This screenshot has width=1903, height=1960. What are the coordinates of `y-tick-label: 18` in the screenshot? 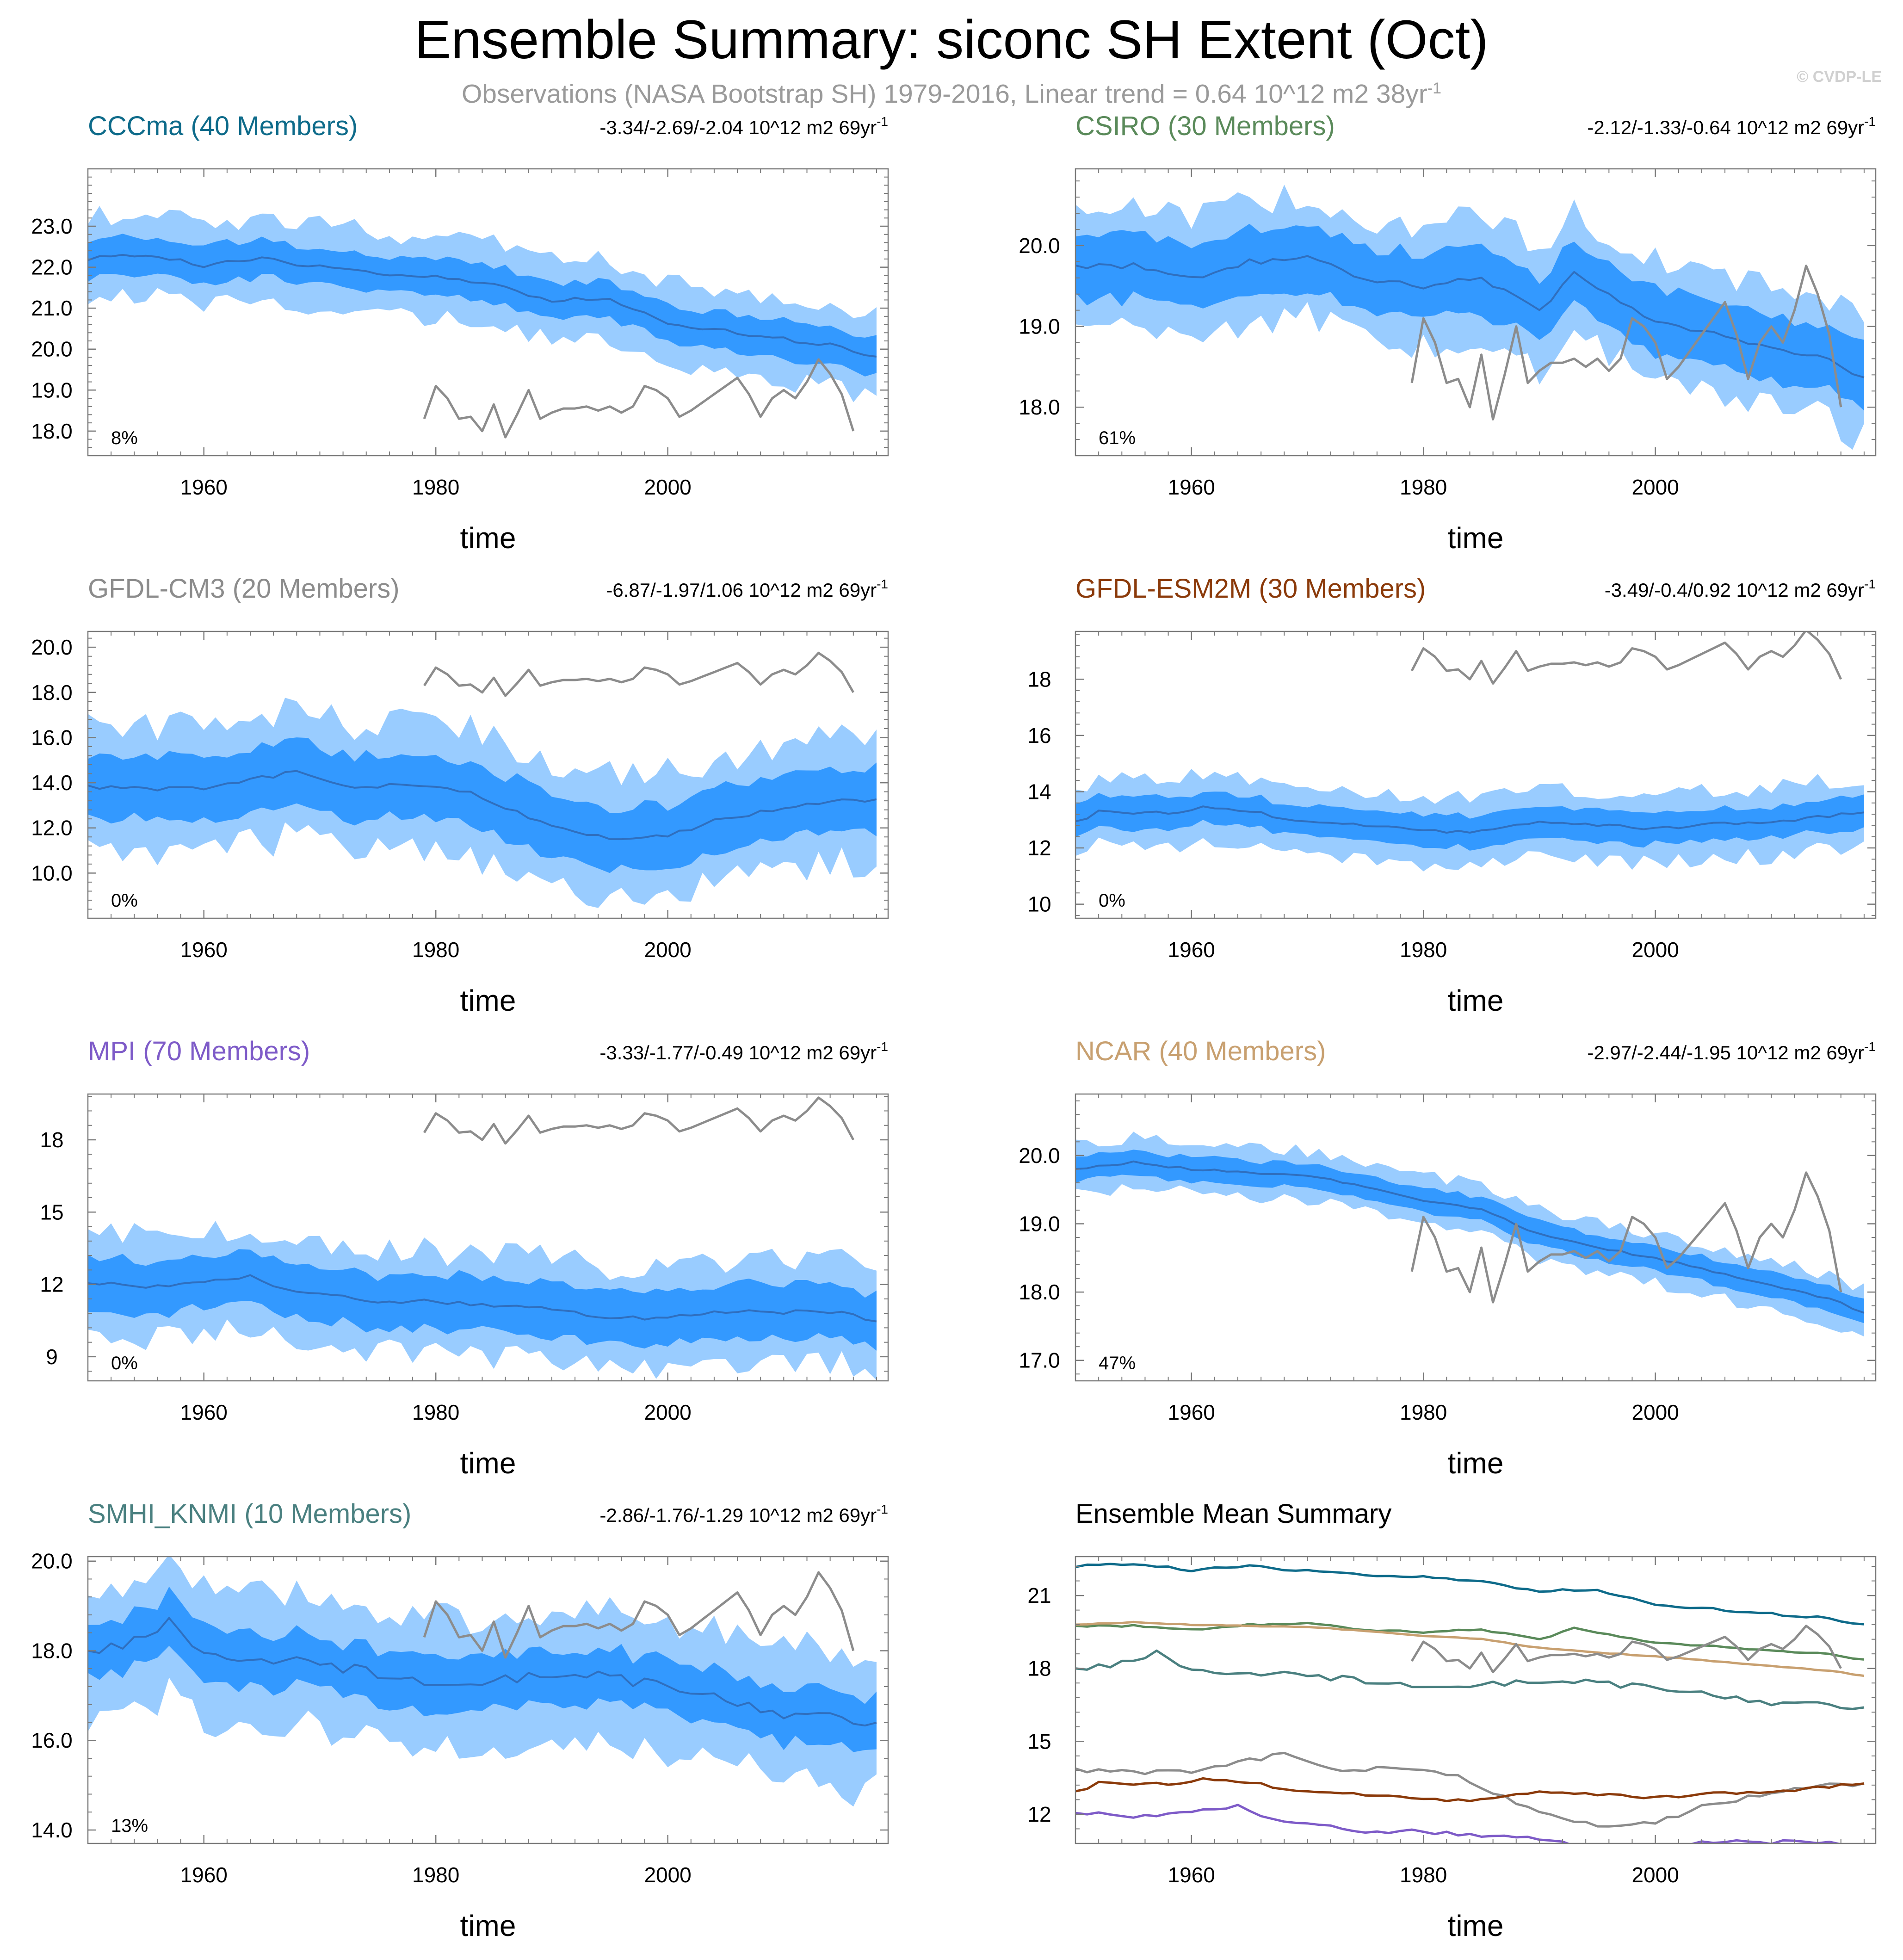 It's located at (1039, 679).